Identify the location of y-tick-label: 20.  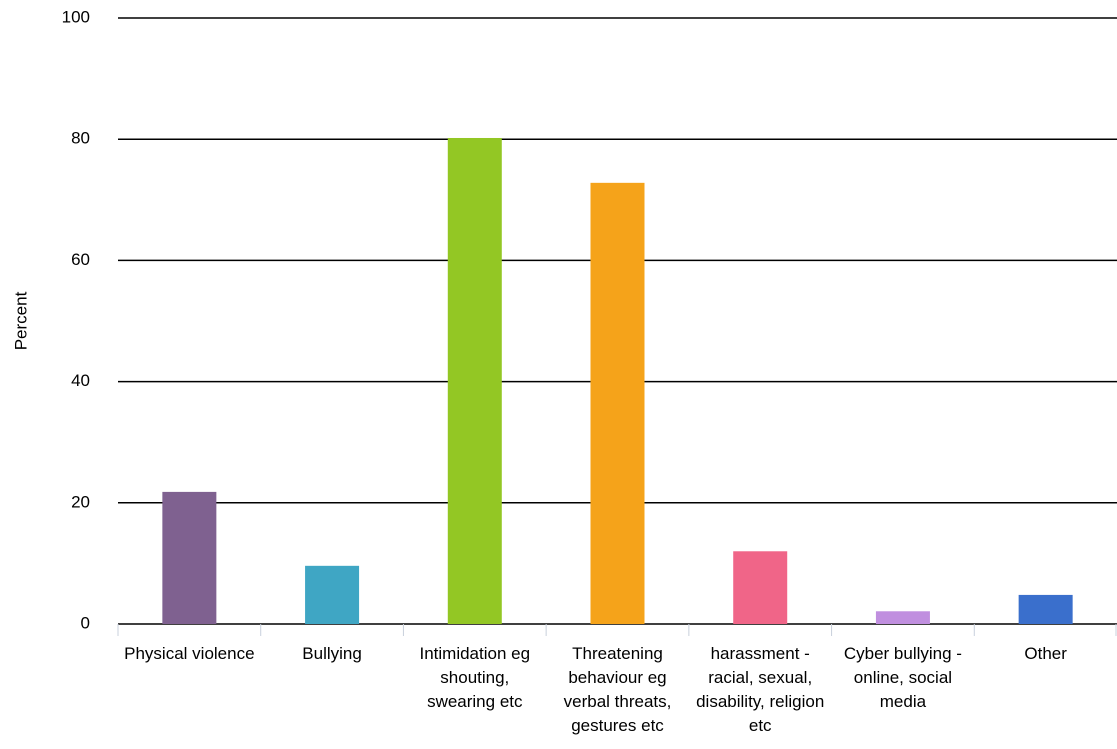
(80, 501).